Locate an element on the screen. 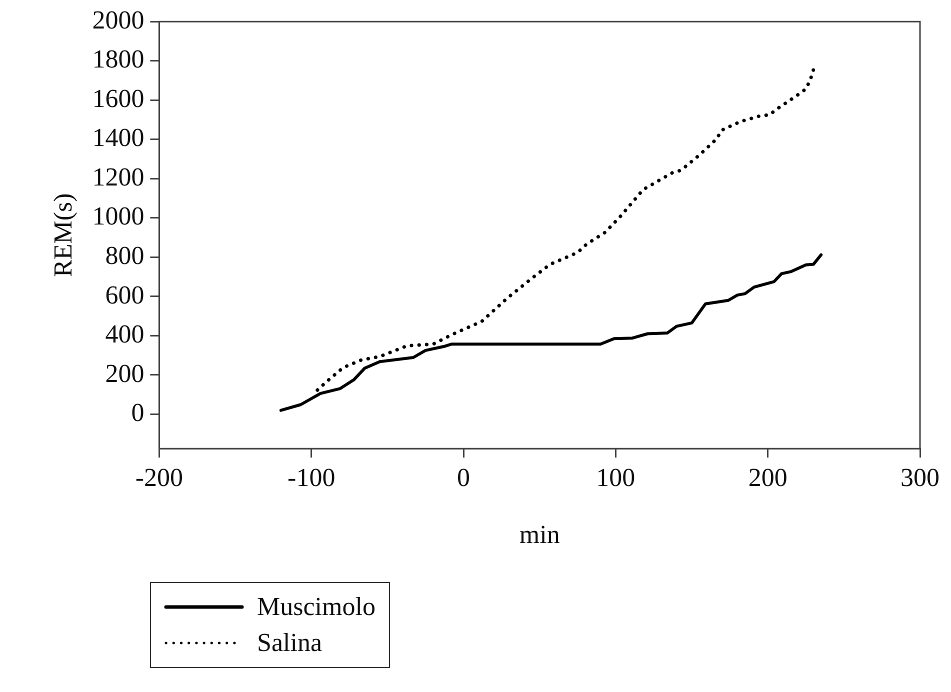 Image resolution: width=951 pixels, height=692 pixels. legend-label: Muscimolo is located at coordinates (316, 607).